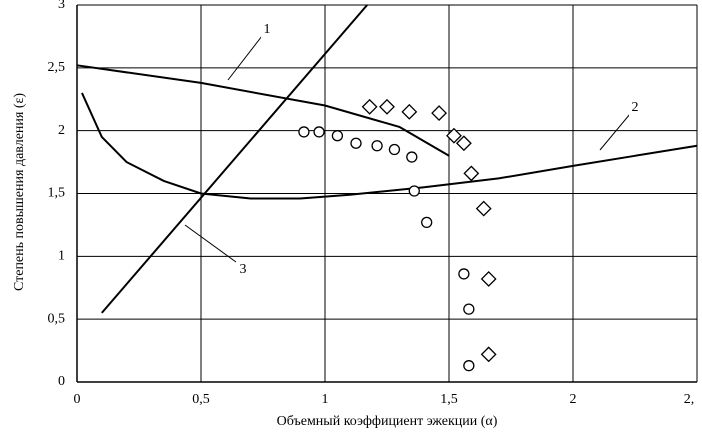 The width and height of the screenshot is (702, 432). What do you see at coordinates (19, 192) in the screenshot?
I see `y-axis-label: Степень повышения давления (ε)` at bounding box center [19, 192].